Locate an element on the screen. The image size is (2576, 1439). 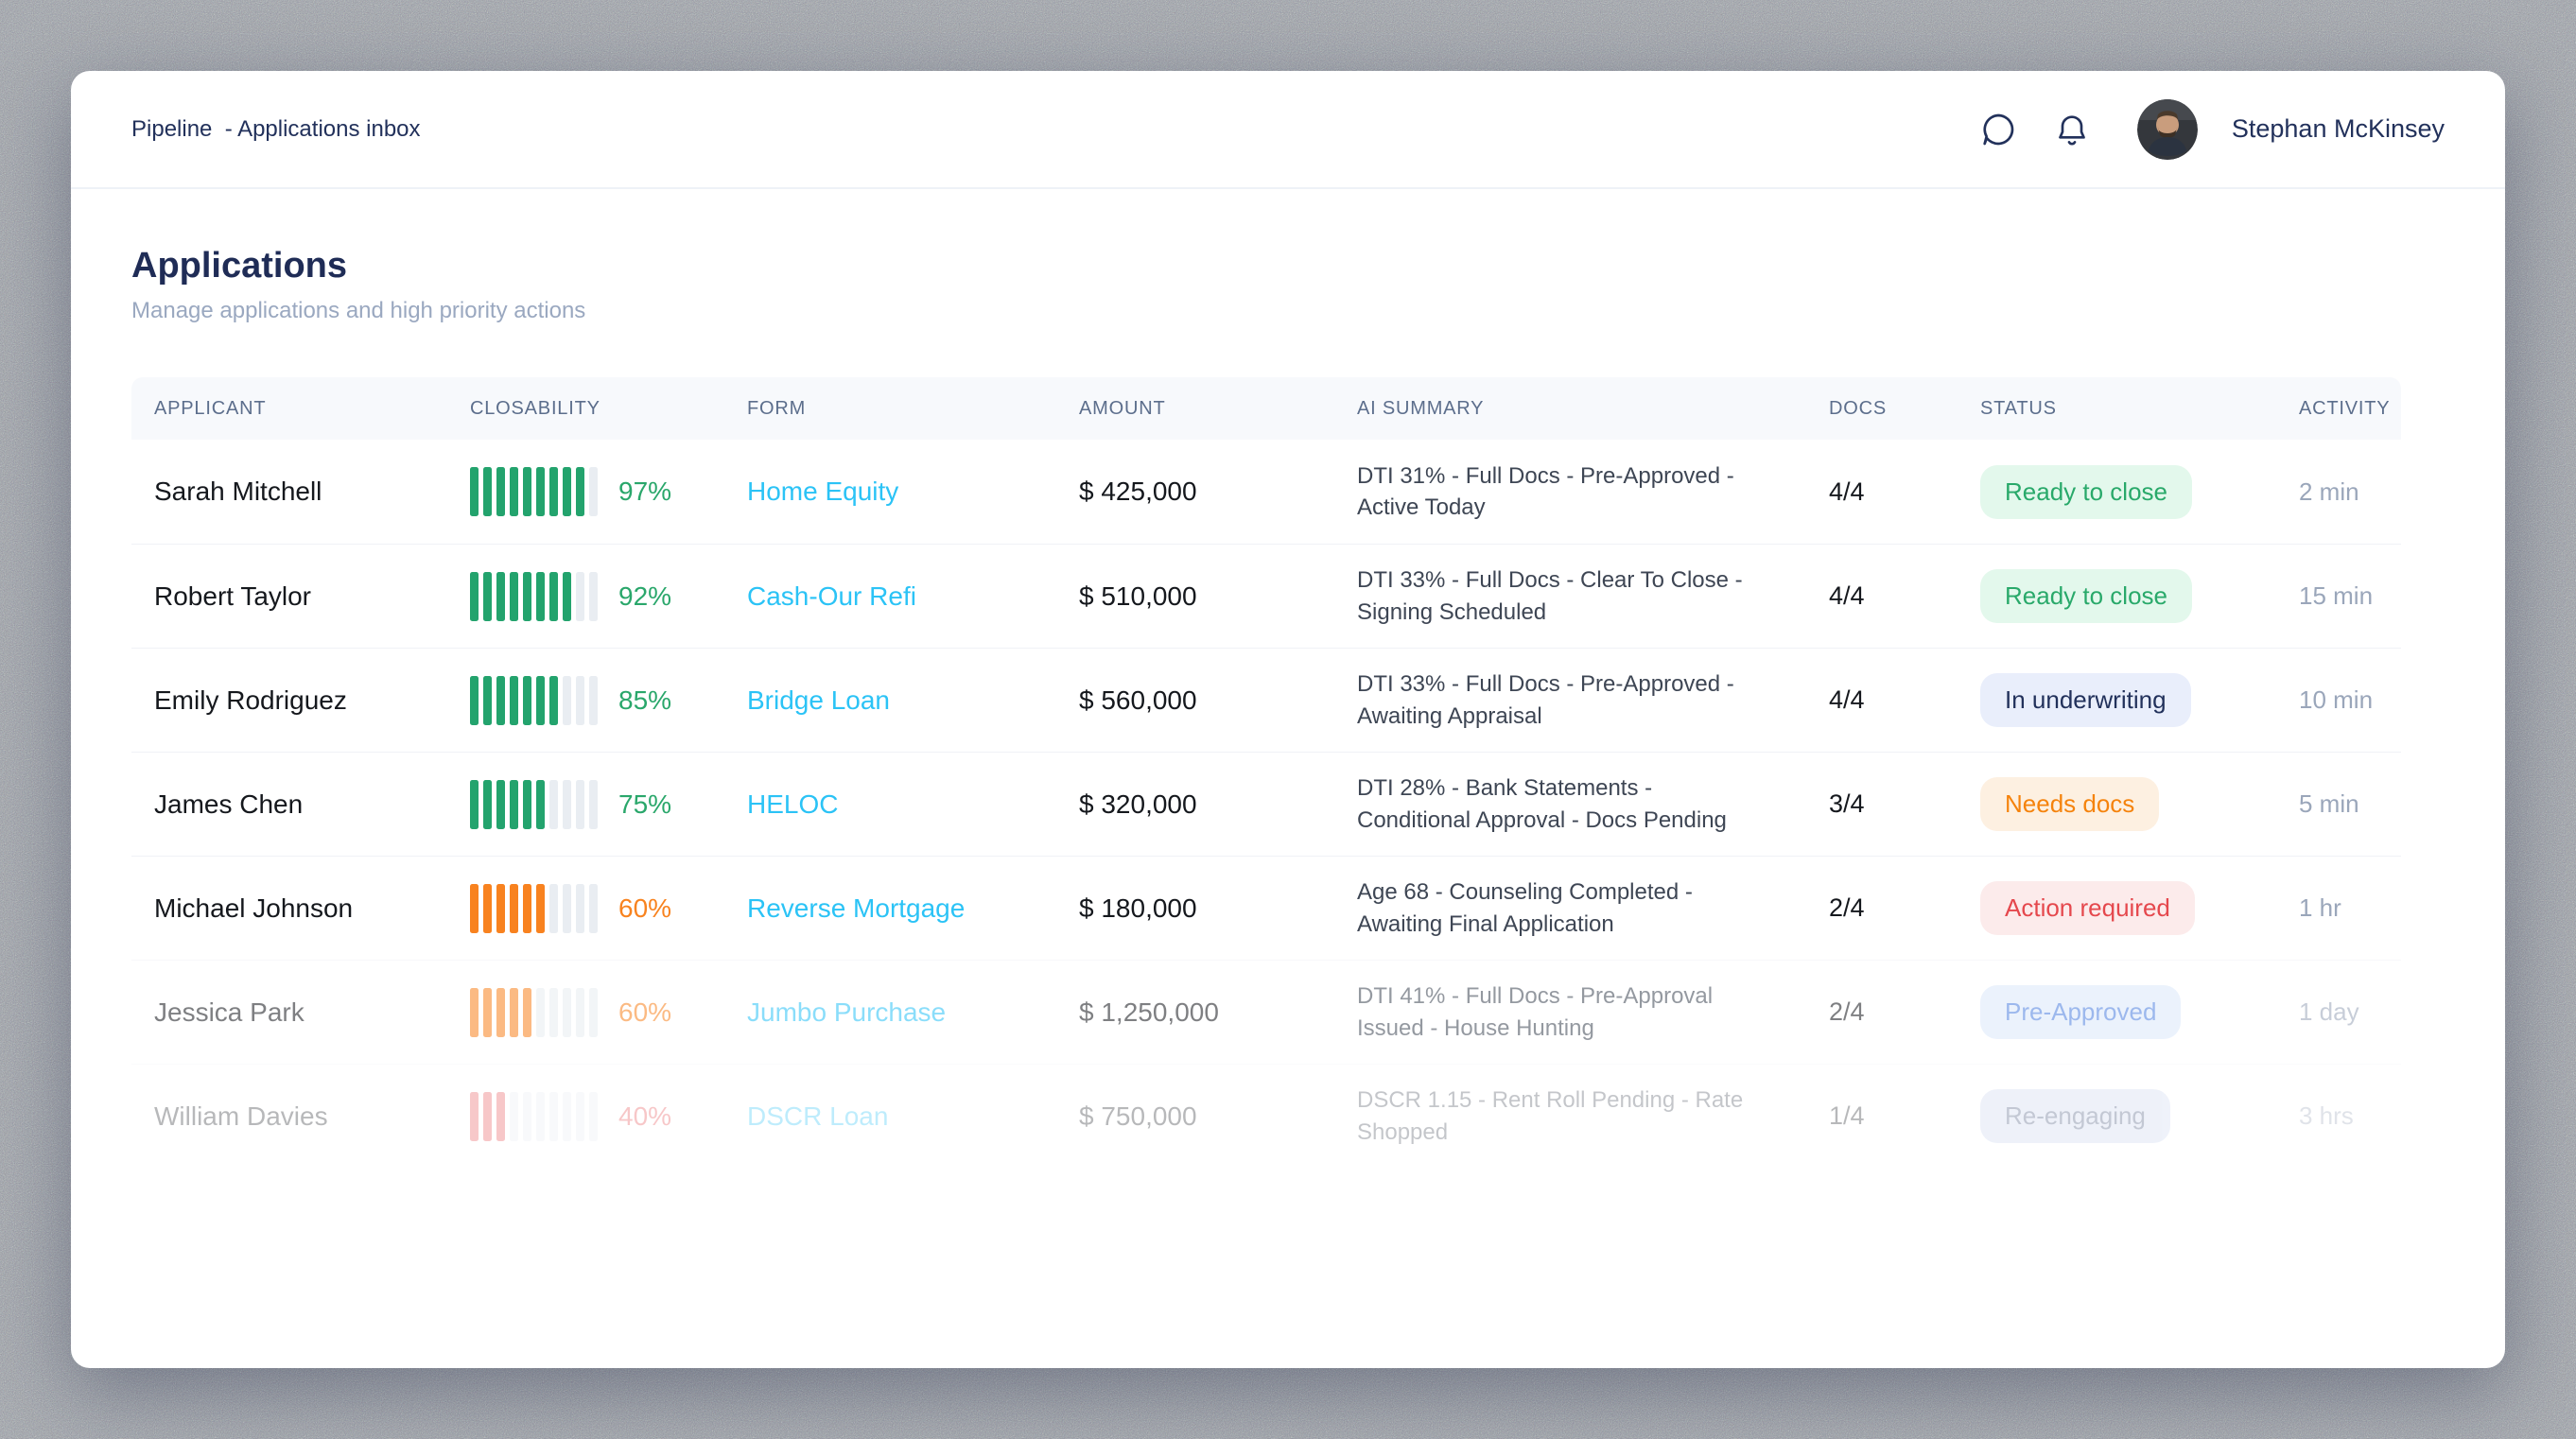
amount-value: $ 1,250,000 is located at coordinates (1149, 1012).